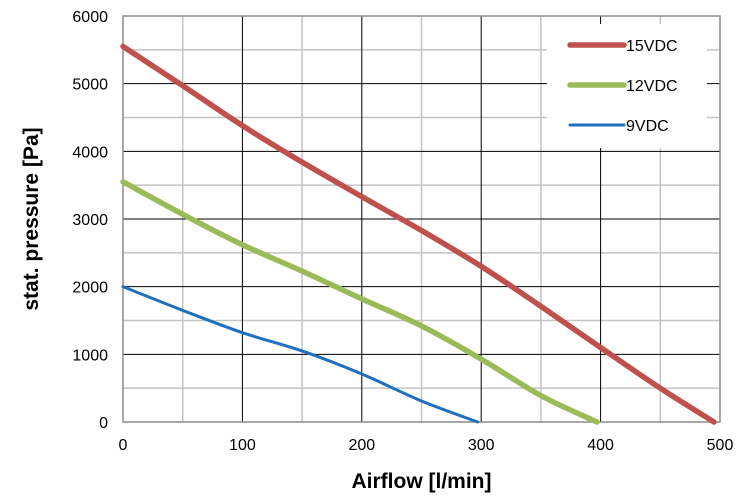  Describe the element at coordinates (361, 445) in the screenshot. I see `x-tick-label: 200` at that location.